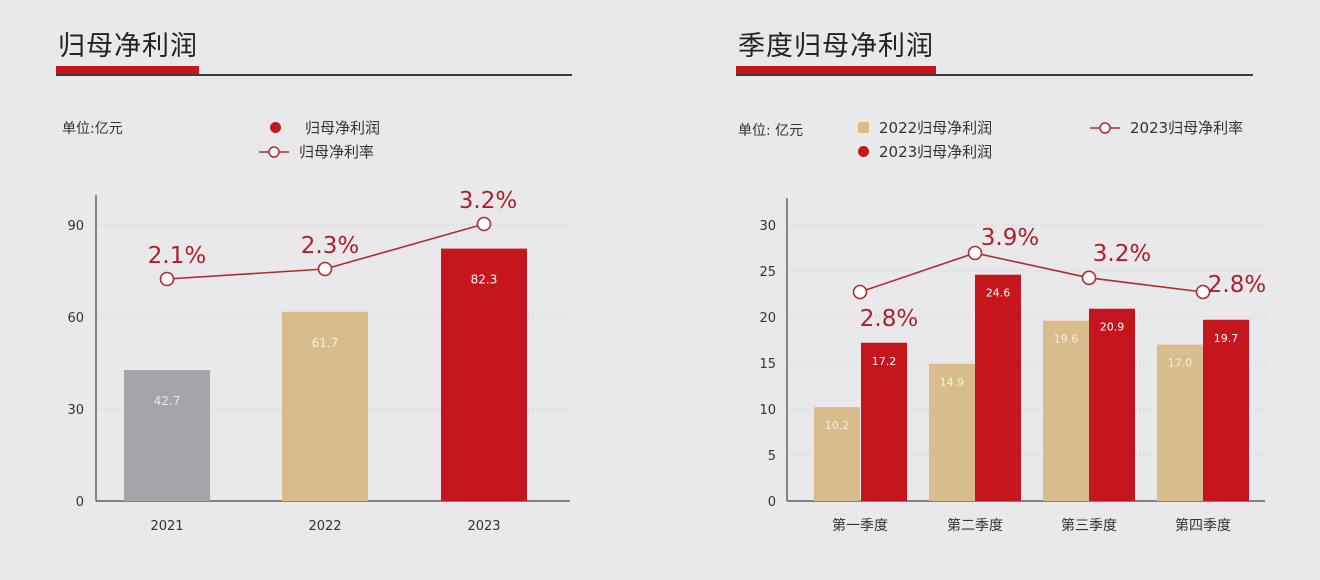 The image size is (1320, 580). What do you see at coordinates (767, 272) in the screenshot?
I see `y-tick-label: 25` at bounding box center [767, 272].